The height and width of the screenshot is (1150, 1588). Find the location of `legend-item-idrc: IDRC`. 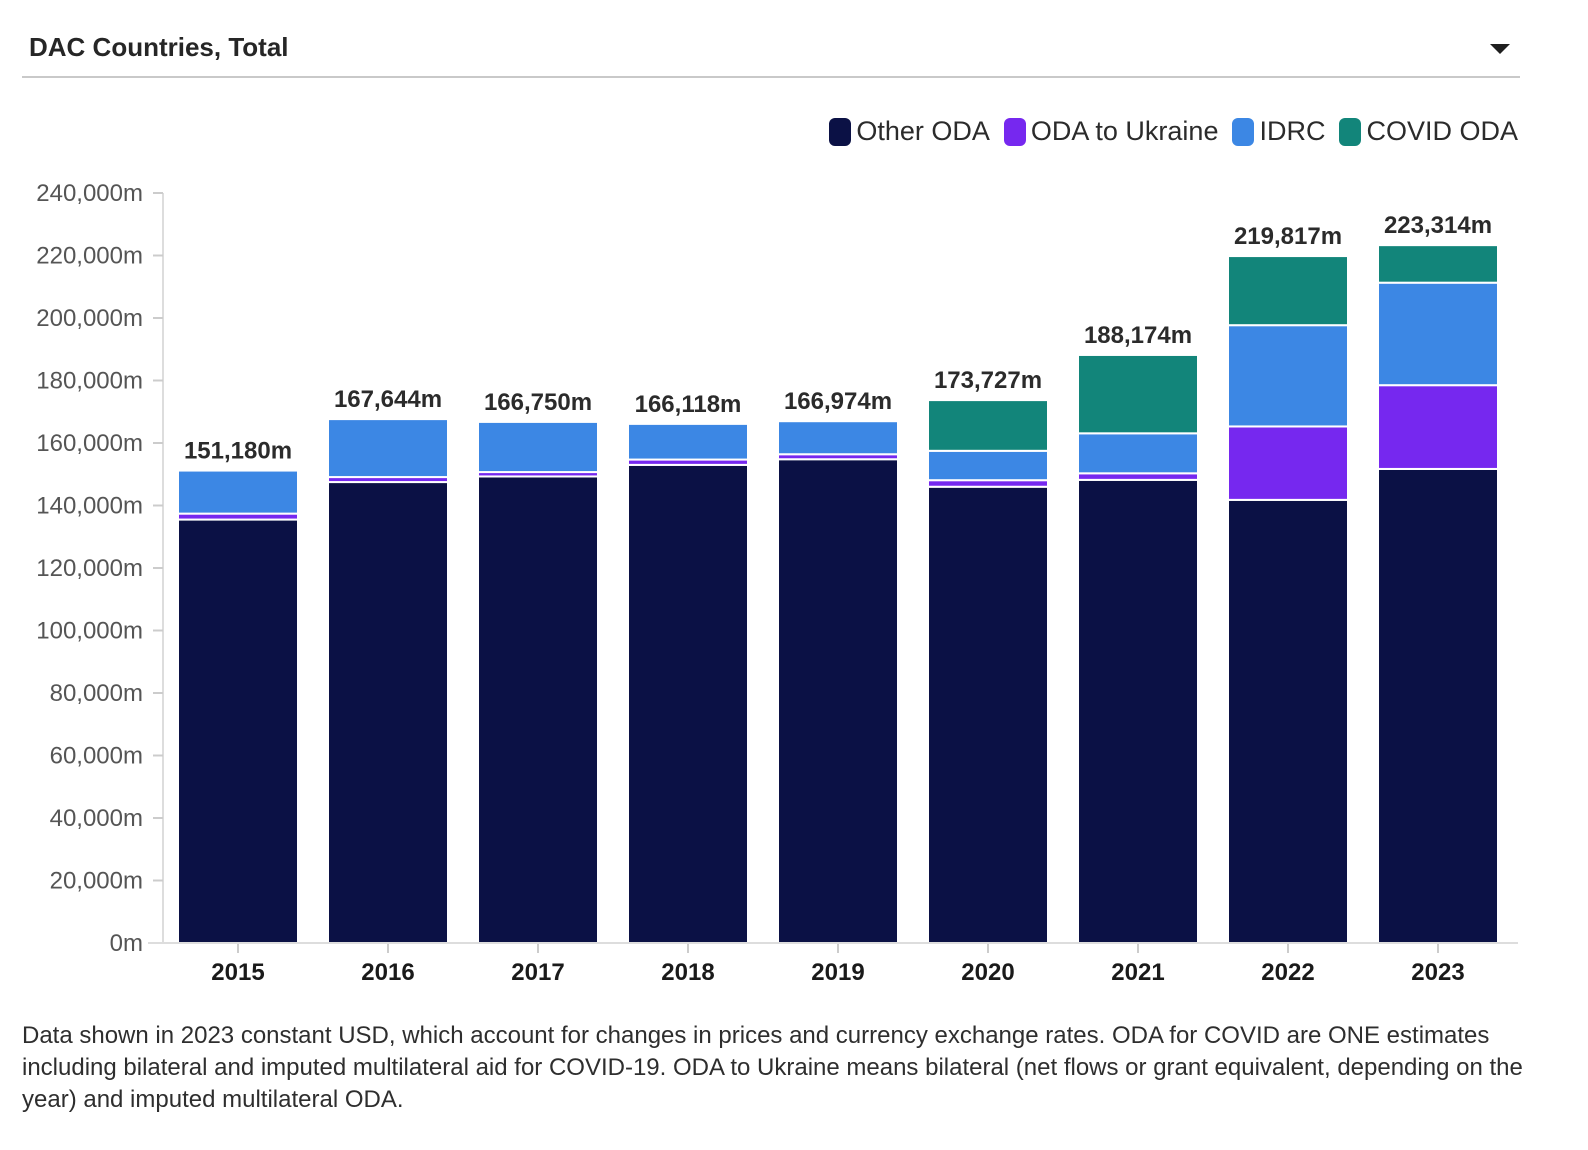

legend-item-idrc: IDRC is located at coordinates (1278, 131).